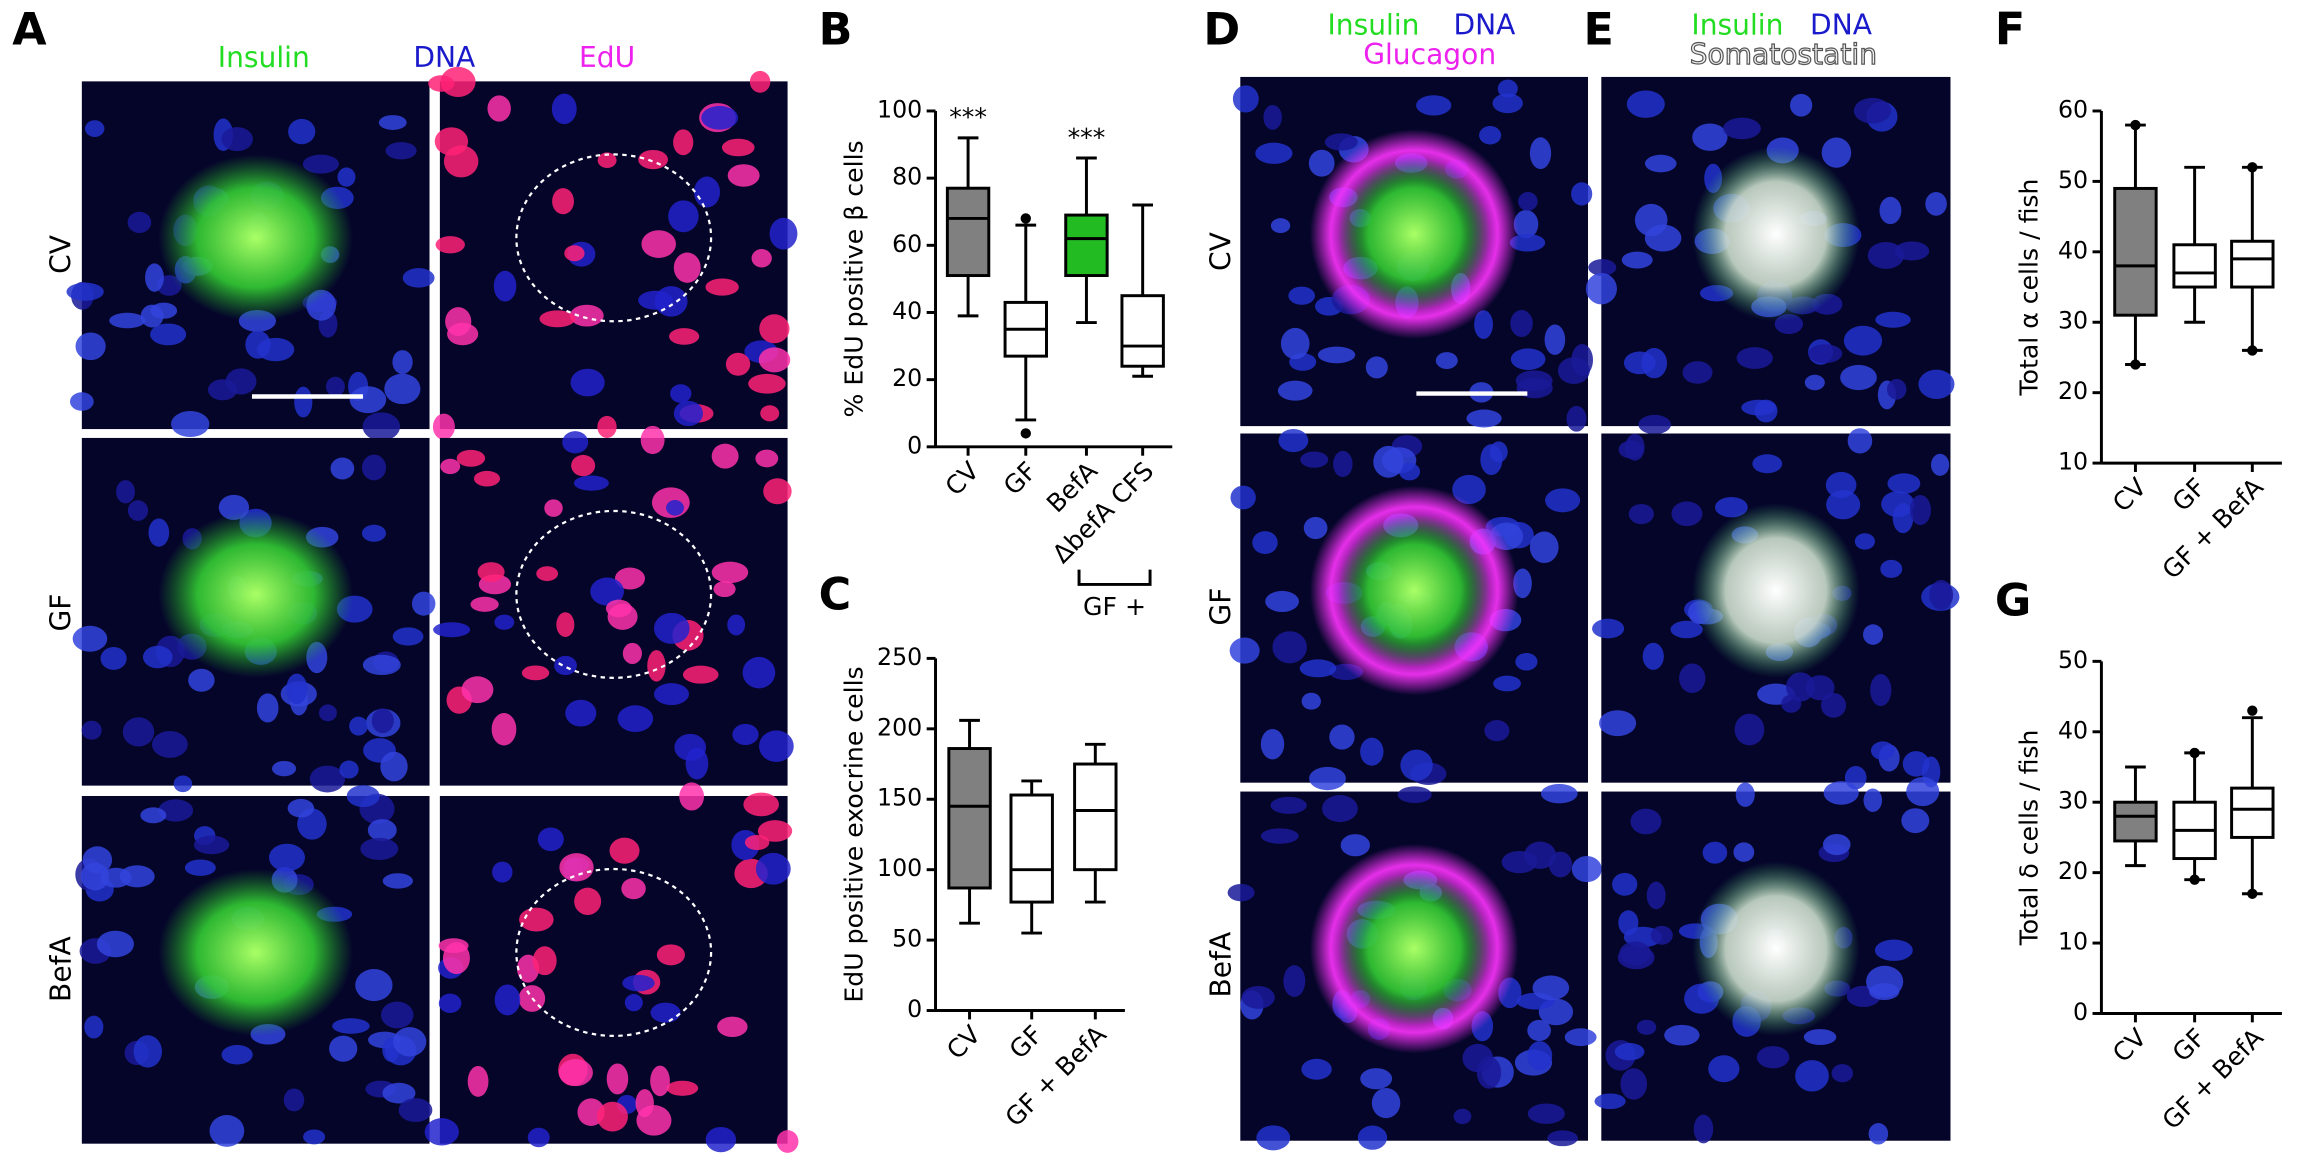  Describe the element at coordinates (907, 177) in the screenshot. I see `y-tick-label: 80` at that location.